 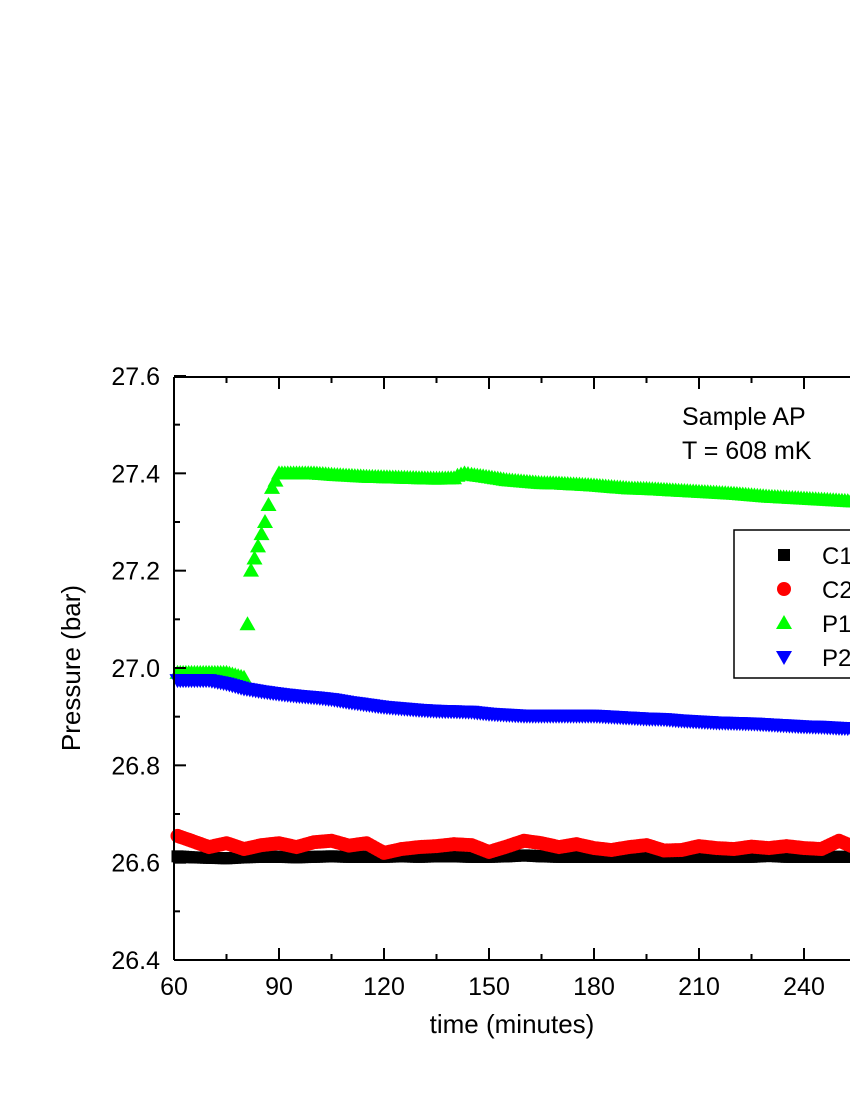 I want to click on x-tick-label: 60, so click(x=174, y=987).